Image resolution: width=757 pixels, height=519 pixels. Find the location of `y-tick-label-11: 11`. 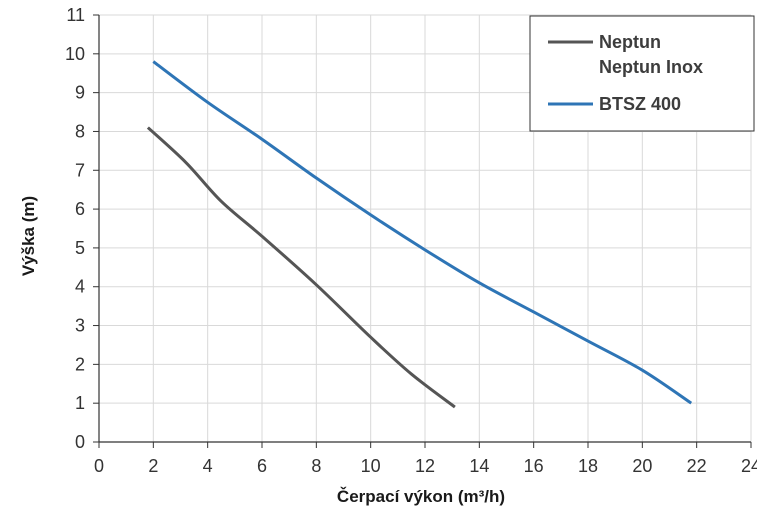

y-tick-label-11: 11 is located at coordinates (75, 15).